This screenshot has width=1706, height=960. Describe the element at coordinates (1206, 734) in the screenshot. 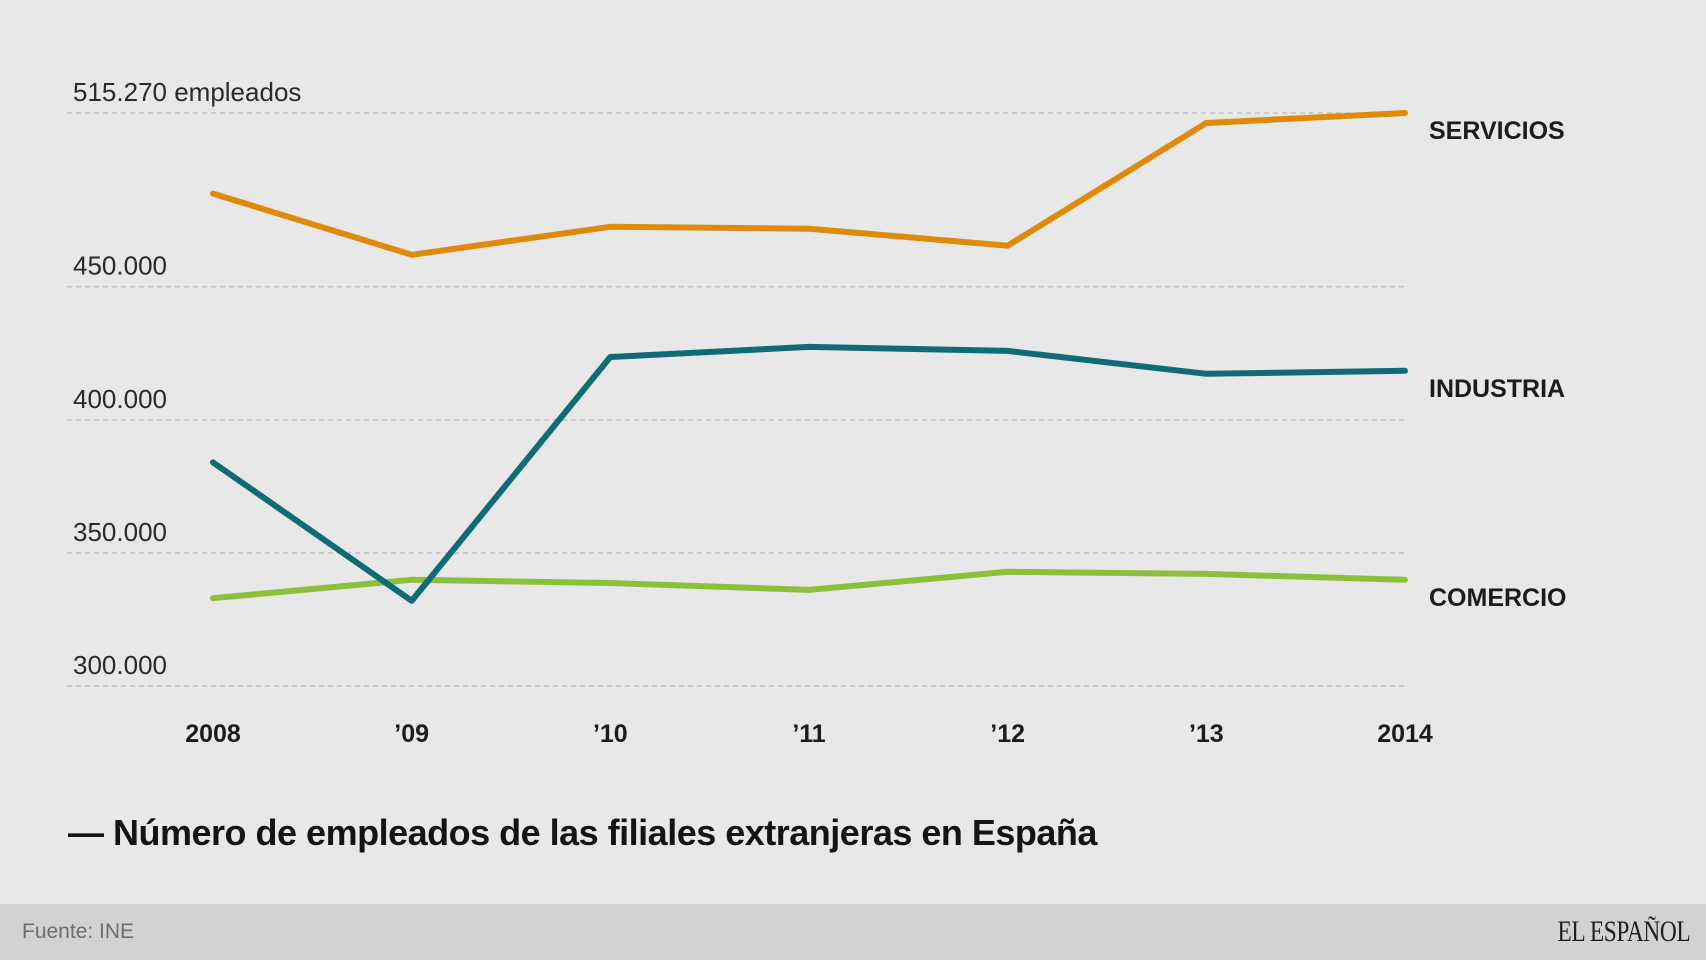

I see `x-tick-label: ’13` at that location.